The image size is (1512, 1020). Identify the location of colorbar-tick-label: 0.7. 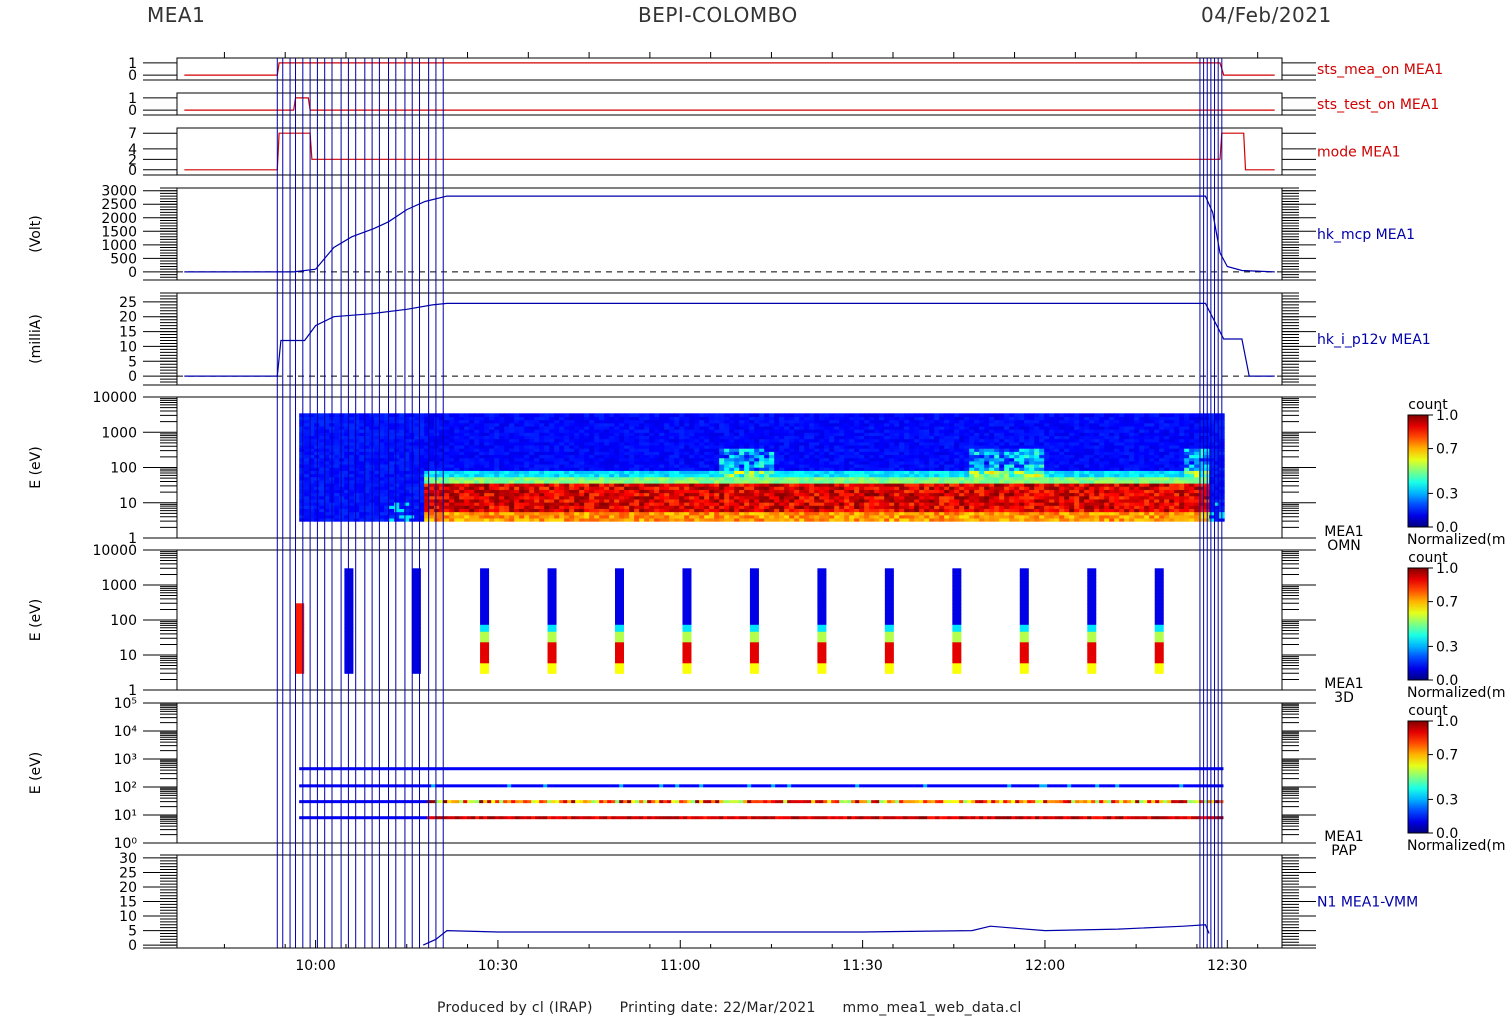
(1447, 450).